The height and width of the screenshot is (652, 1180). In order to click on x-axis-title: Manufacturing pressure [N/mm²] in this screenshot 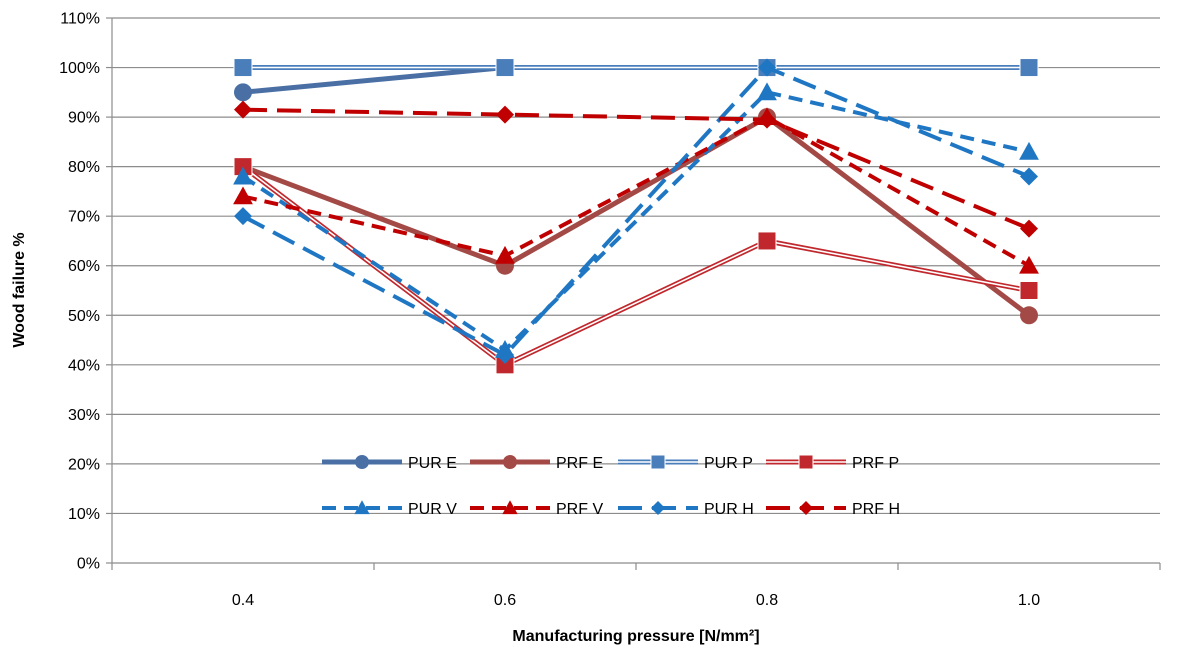, I will do `click(635, 636)`.